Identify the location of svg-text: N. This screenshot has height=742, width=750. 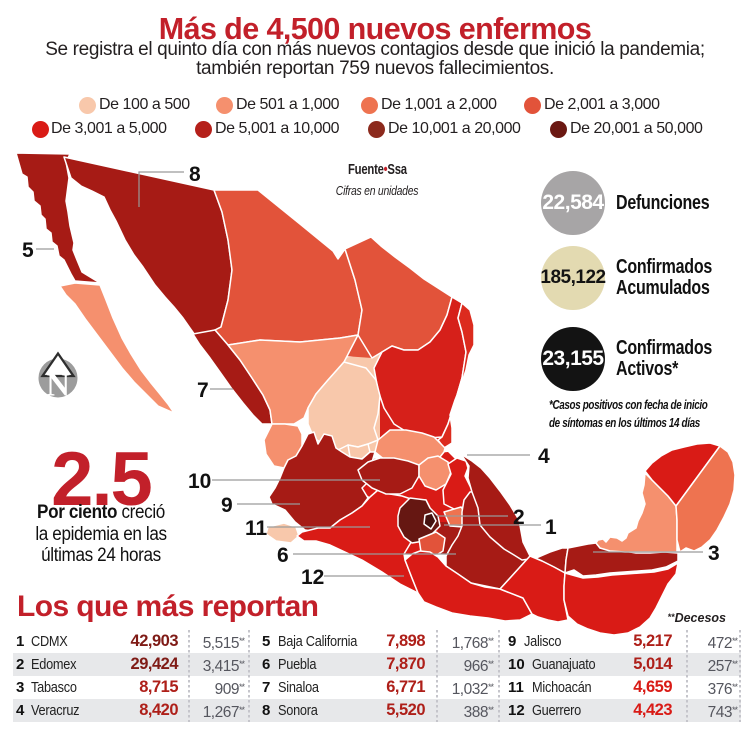
(58, 386).